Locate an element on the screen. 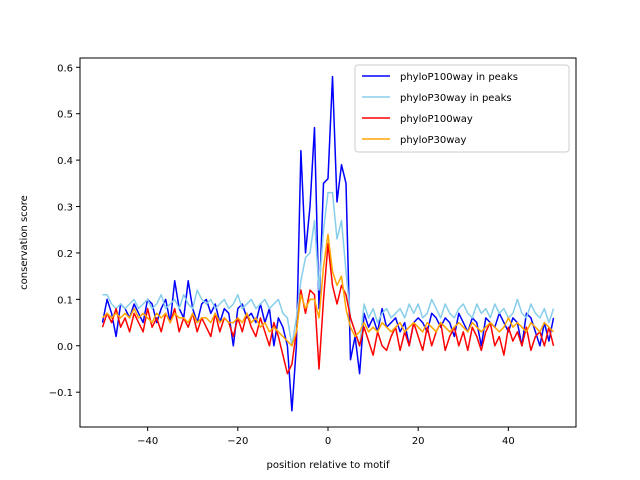  y-tick-label: 0.5 is located at coordinates (65, 115).